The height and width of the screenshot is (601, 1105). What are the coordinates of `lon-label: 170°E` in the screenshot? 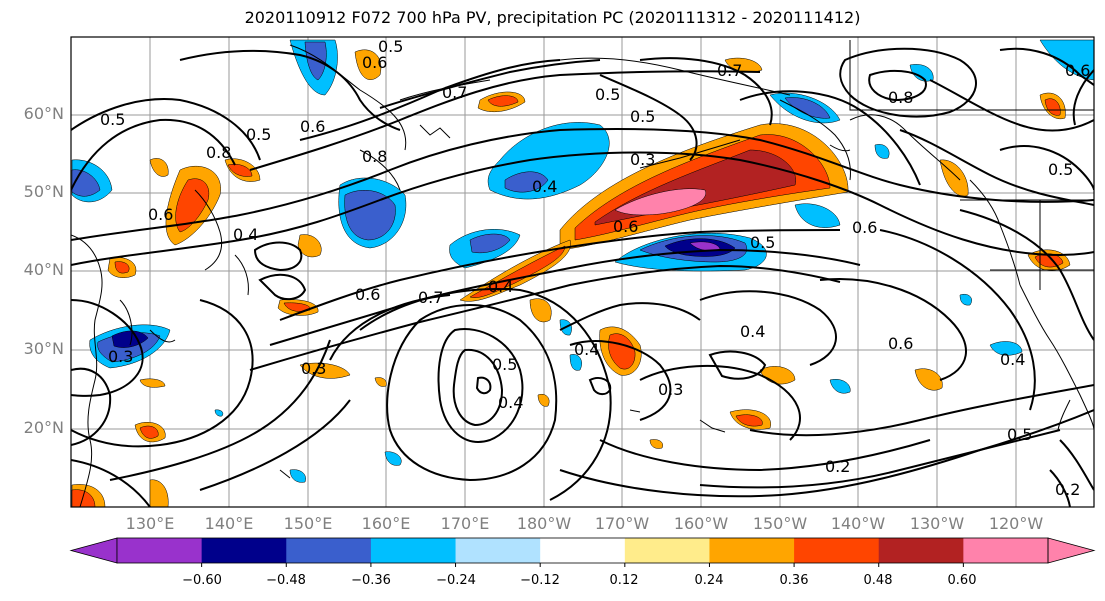 It's located at (465, 523).